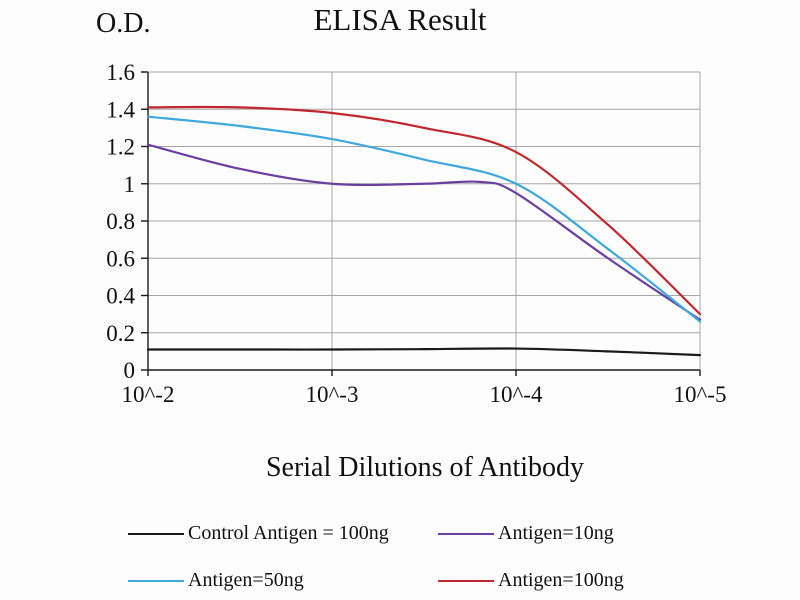 The height and width of the screenshot is (600, 800). Describe the element at coordinates (130, 184) in the screenshot. I see `y-tick-label: 1` at that location.